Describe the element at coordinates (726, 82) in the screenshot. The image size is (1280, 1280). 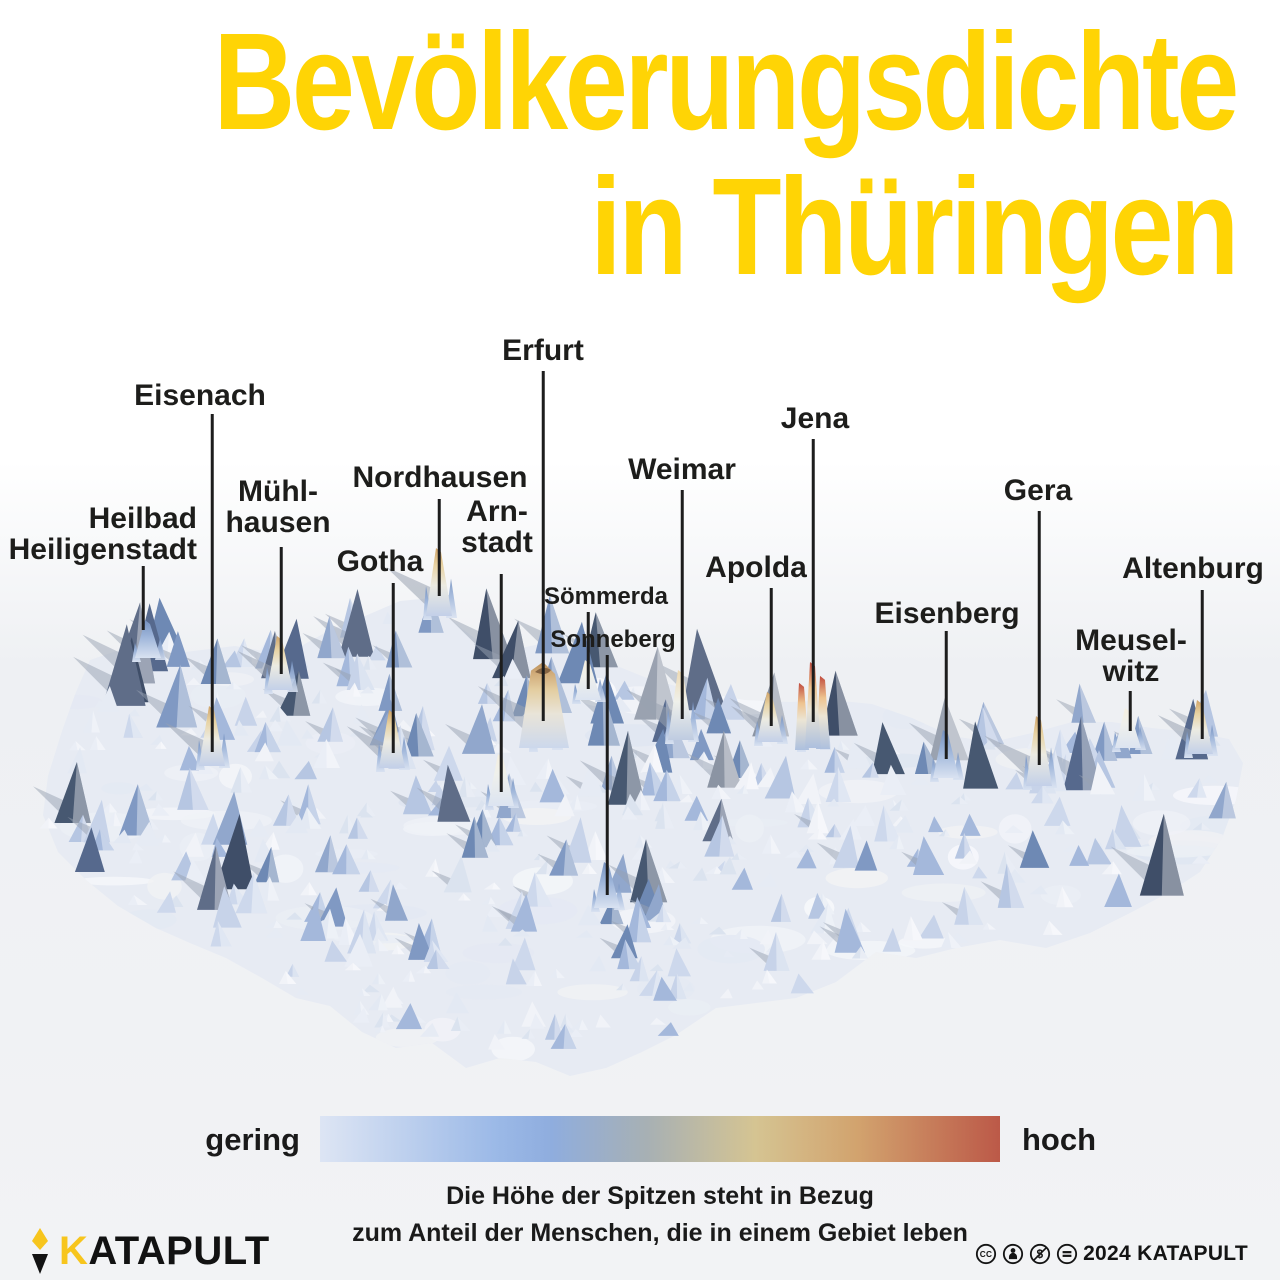
I see `title-line-1: Bevölkerungsdichte` at that location.